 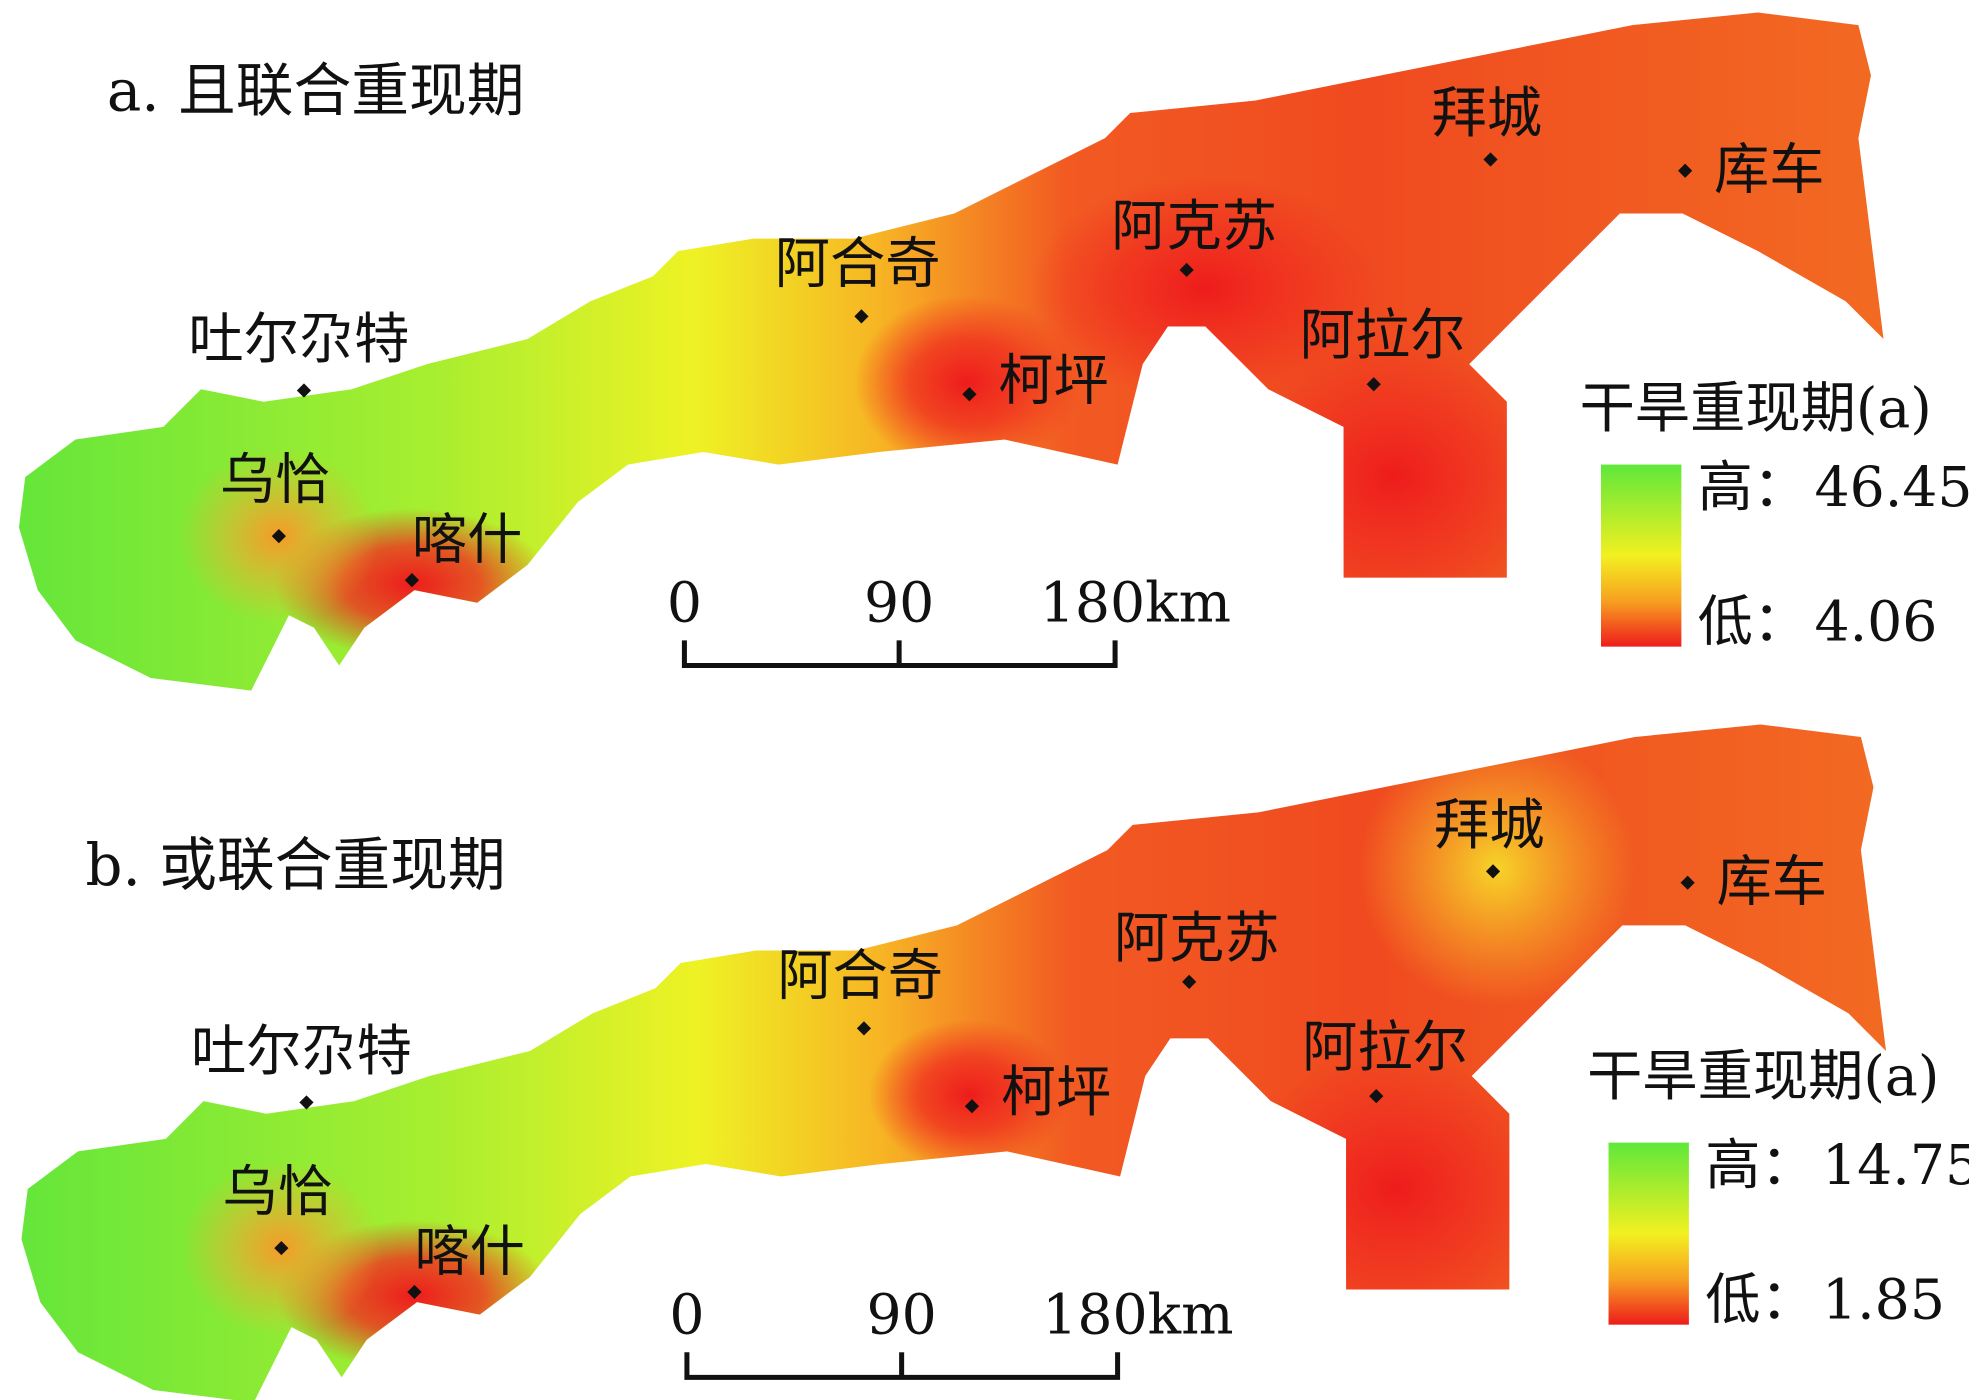 I want to click on panel-title: a. 且联合重现期, so click(x=316, y=90).